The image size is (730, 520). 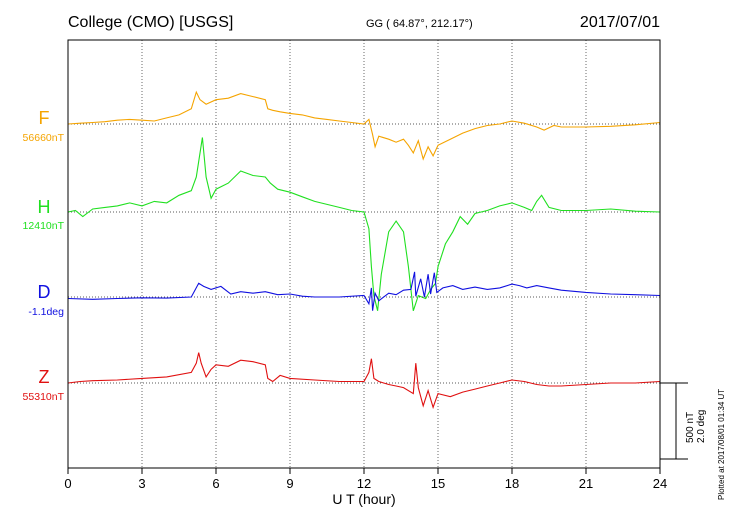 I want to click on series-line-f, so click(x=364, y=125).